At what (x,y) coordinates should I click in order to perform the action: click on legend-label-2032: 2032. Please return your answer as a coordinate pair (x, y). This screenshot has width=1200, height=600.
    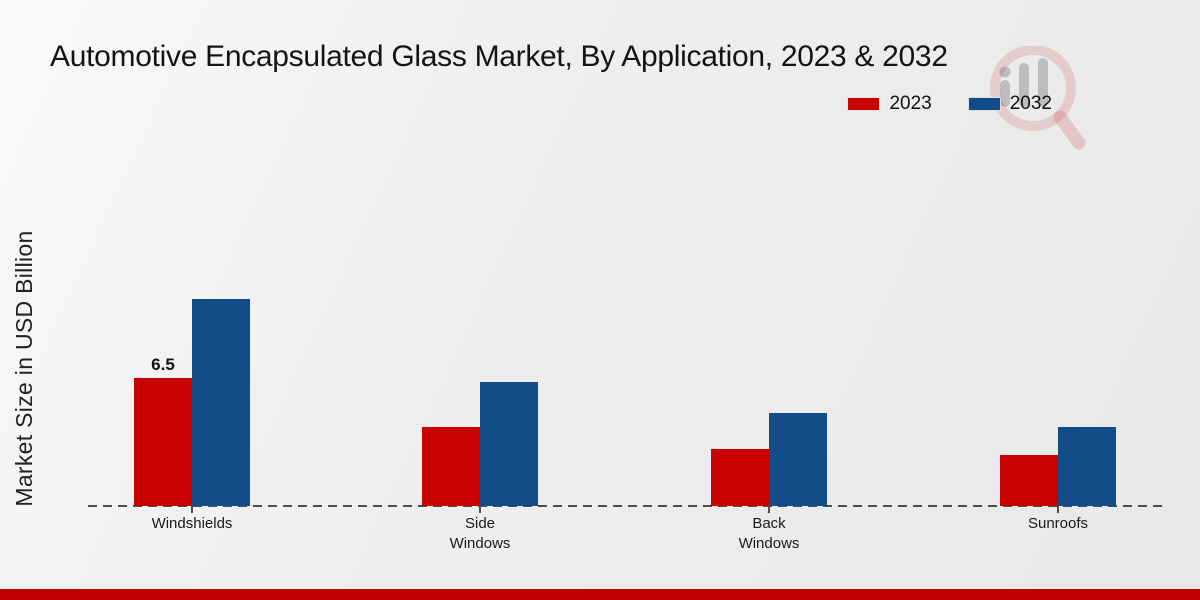
    Looking at the image, I should click on (1030, 103).